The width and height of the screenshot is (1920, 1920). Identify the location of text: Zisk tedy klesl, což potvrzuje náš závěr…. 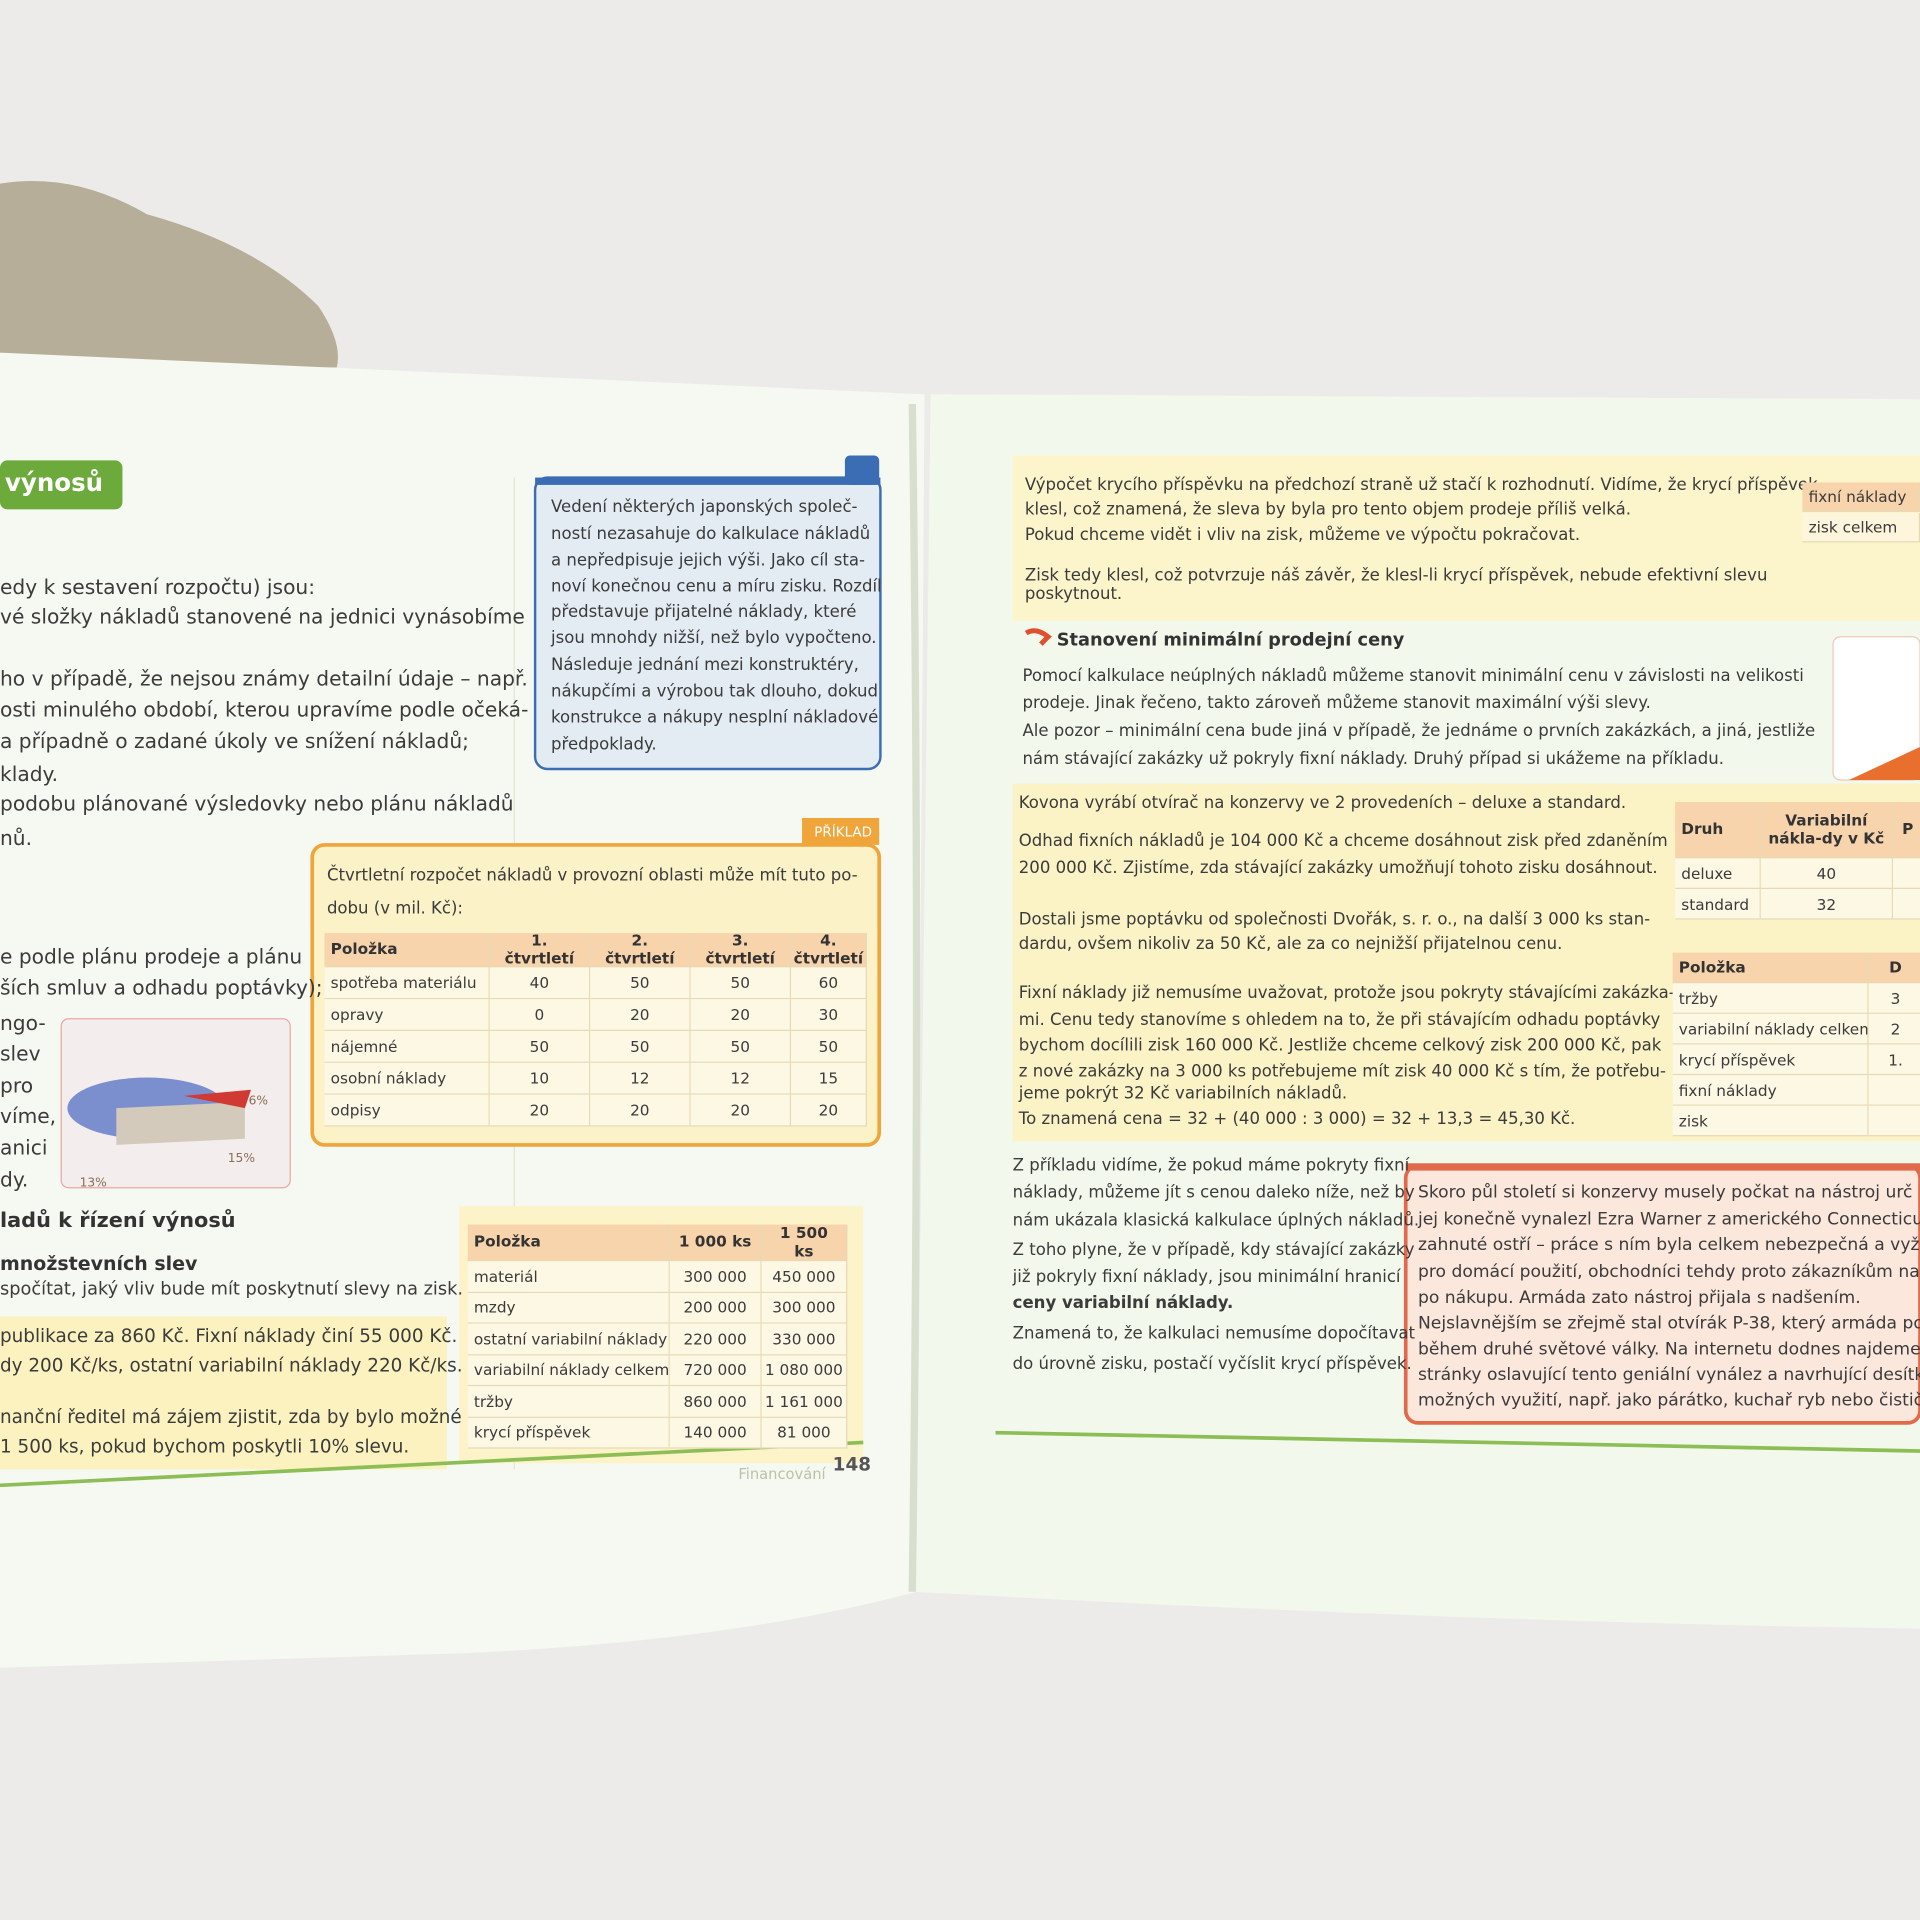
(1396, 575).